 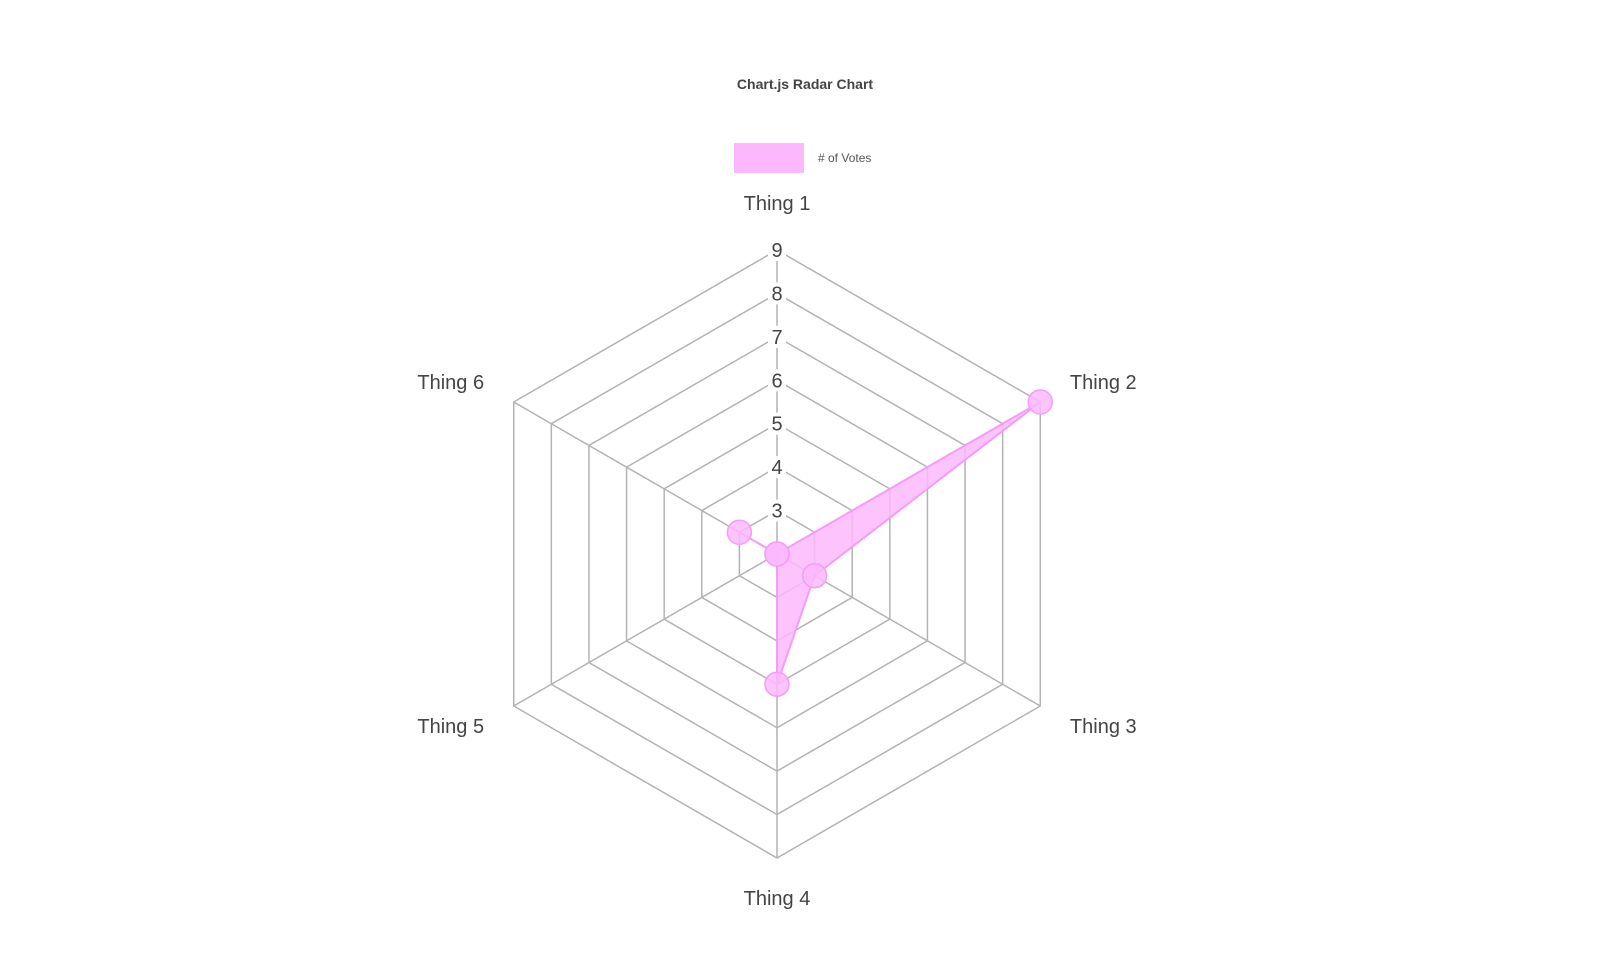 What do you see at coordinates (1103, 383) in the screenshot?
I see `axis-label-2: Thing 2` at bounding box center [1103, 383].